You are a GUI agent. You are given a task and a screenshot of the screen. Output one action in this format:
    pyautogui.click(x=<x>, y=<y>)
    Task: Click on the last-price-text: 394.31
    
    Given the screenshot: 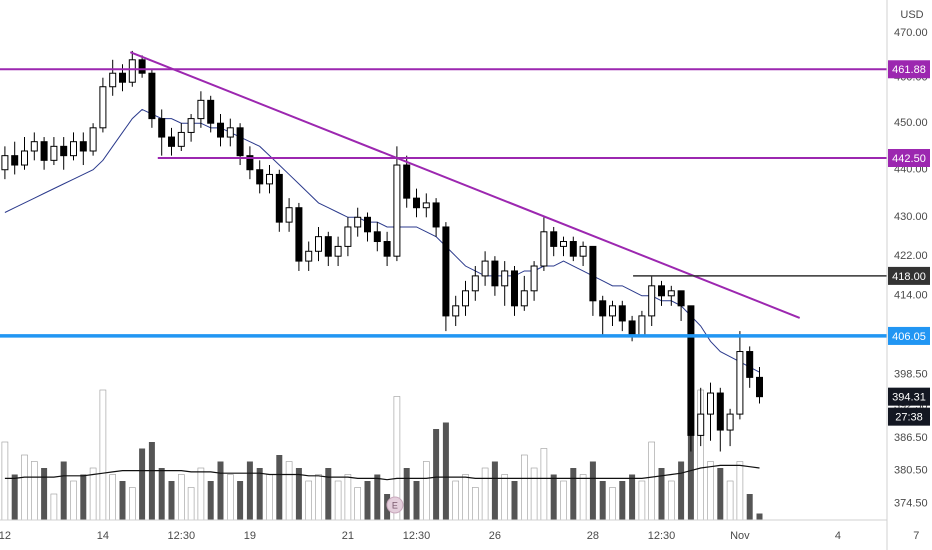 What is the action you would take?
    pyautogui.click(x=909, y=398)
    